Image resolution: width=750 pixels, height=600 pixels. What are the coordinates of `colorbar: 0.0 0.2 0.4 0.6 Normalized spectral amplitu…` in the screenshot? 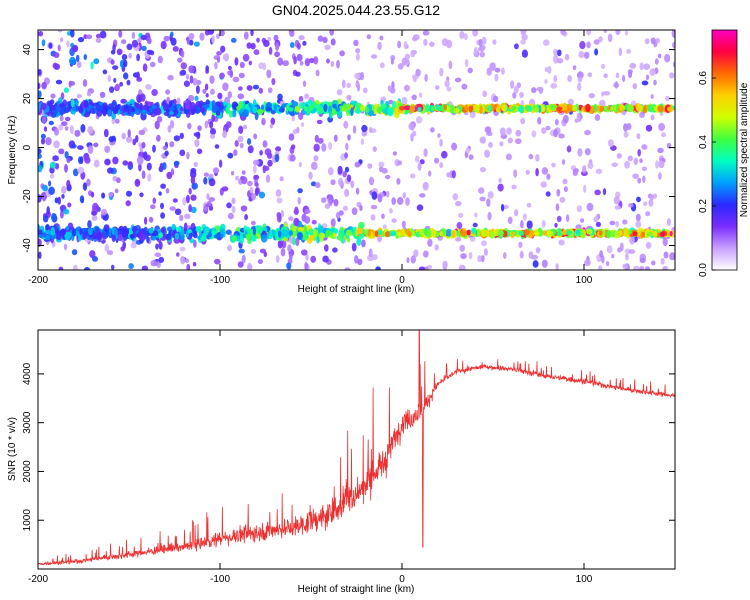 It's located at (724, 153).